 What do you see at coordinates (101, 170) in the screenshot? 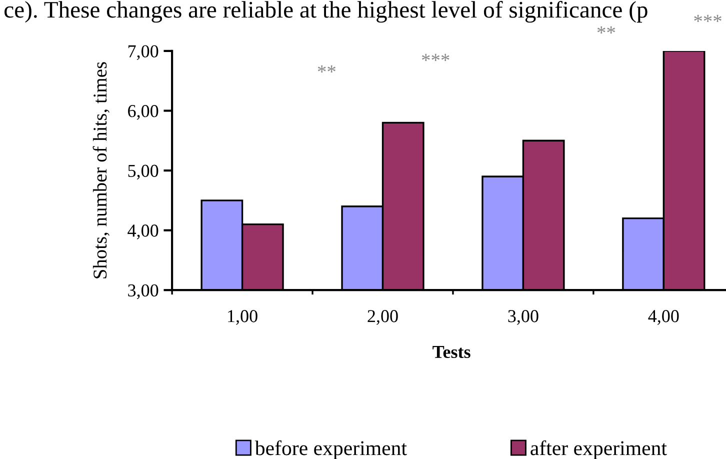
I see `y-axis-title: Shots, number of hits, times` at bounding box center [101, 170].